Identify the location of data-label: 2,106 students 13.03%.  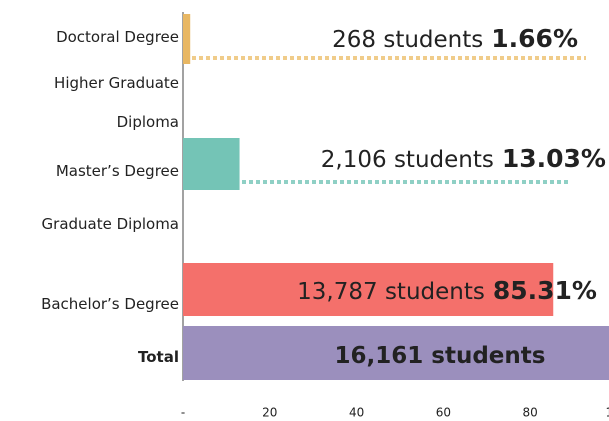
(463, 158).